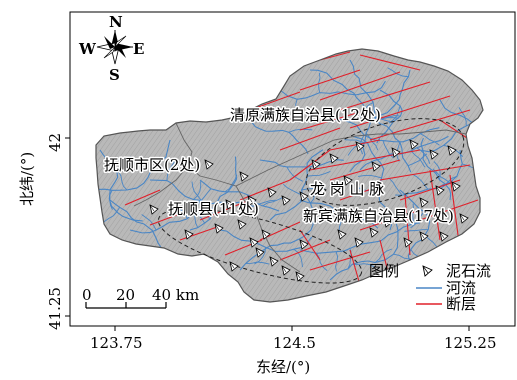 The width and height of the screenshot is (517, 380). Describe the element at coordinates (138, 49) in the screenshot. I see `compass-east: E` at that location.